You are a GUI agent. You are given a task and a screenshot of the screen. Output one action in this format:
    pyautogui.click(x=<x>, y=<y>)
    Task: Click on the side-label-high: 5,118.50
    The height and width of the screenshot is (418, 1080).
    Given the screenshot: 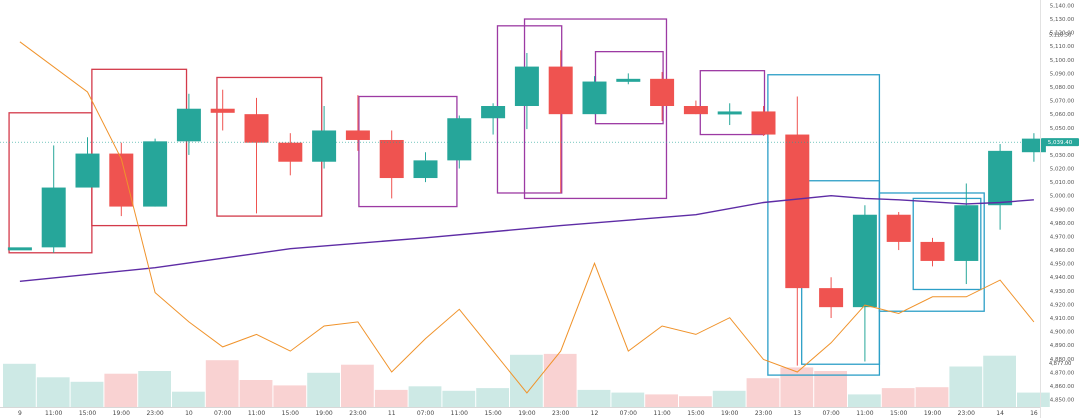 What is the action you would take?
    pyautogui.click(x=1060, y=36)
    